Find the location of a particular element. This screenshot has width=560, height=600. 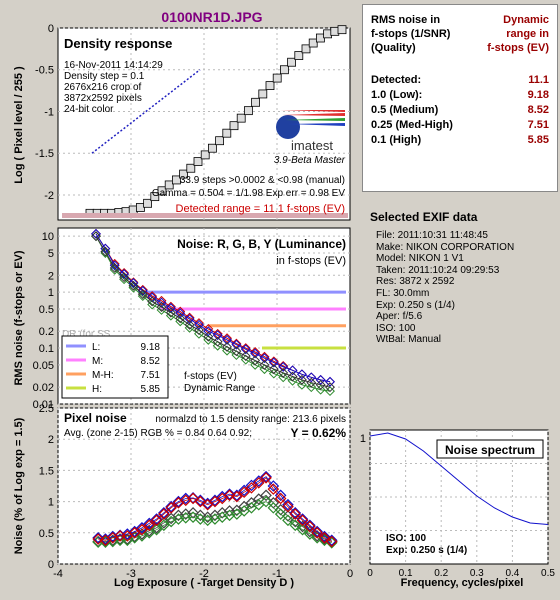

noise-ytick-label: 0.01 is located at coordinates (43, 405).